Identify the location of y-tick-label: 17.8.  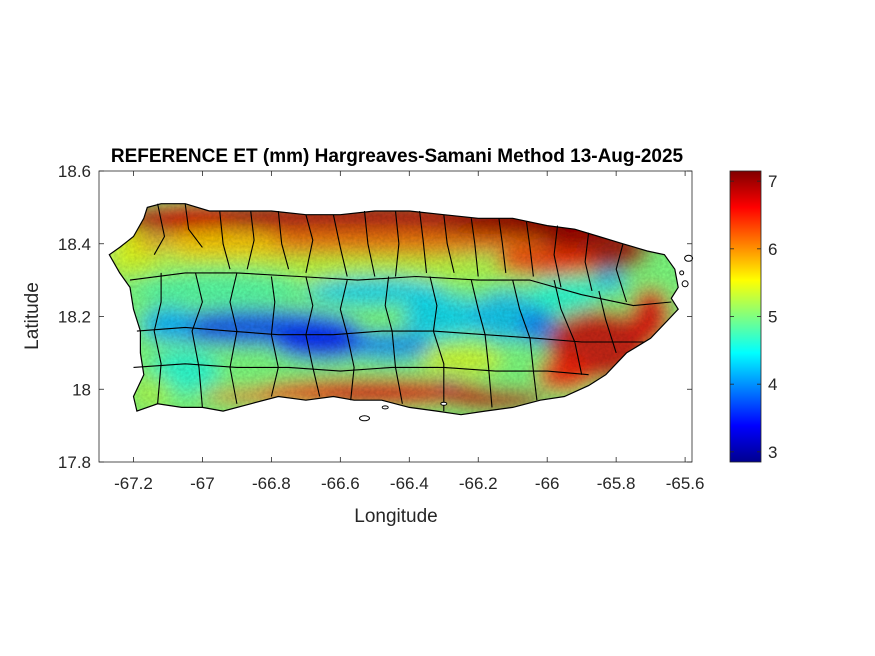
(74, 462).